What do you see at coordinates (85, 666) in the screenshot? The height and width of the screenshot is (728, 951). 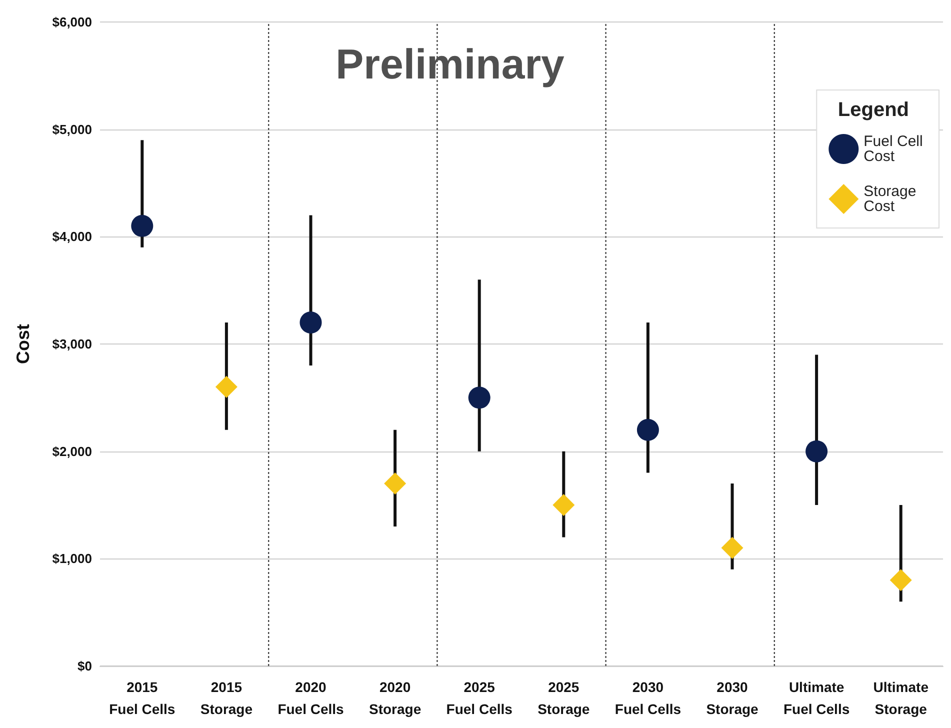 I see `y-tick-label: $0` at bounding box center [85, 666].